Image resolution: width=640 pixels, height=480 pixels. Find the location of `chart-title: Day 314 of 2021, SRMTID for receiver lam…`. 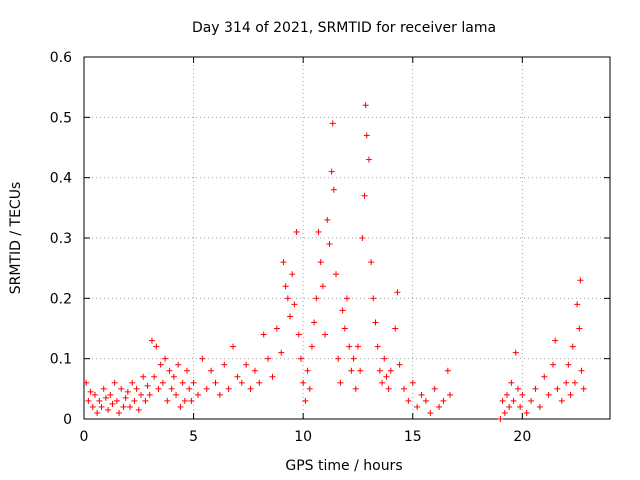

chart-title: Day 314 of 2021, SRMTID for receiver lam… is located at coordinates (344, 28).